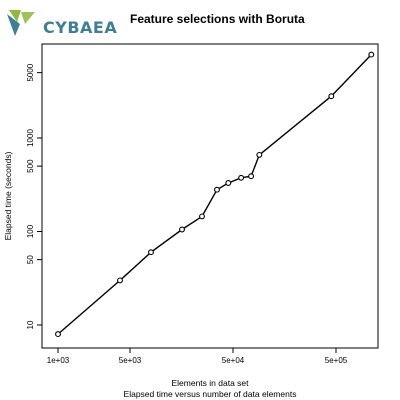  What do you see at coordinates (336, 360) in the screenshot?
I see `x-tick-label: 5e+05` at bounding box center [336, 360].